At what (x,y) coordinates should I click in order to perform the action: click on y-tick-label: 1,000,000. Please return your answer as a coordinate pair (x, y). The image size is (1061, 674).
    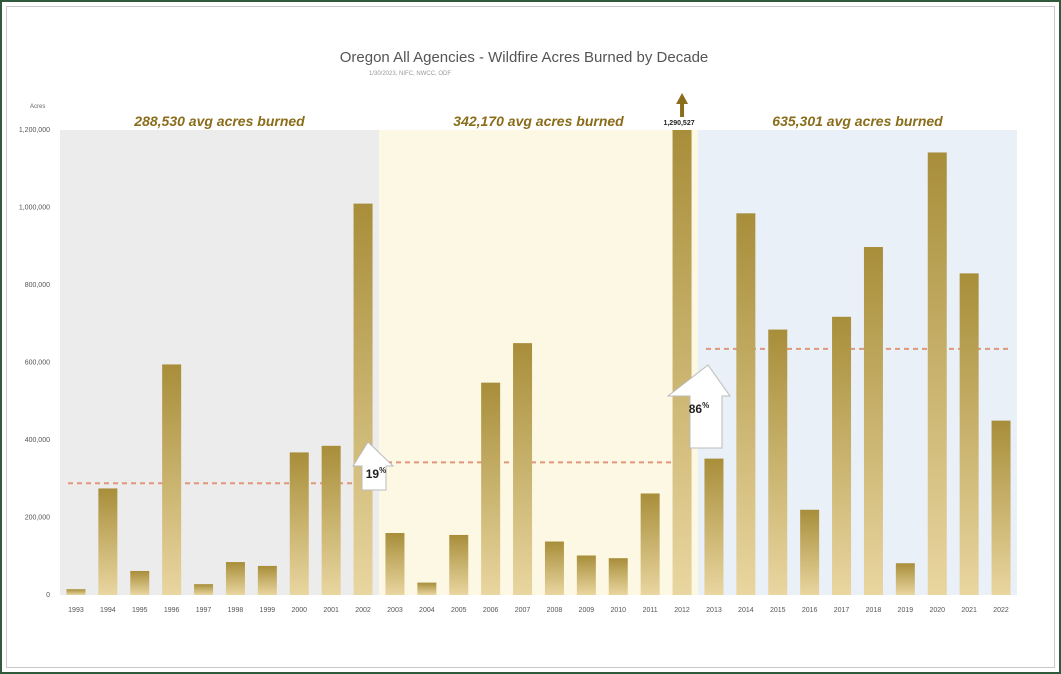
    Looking at the image, I should click on (34, 208).